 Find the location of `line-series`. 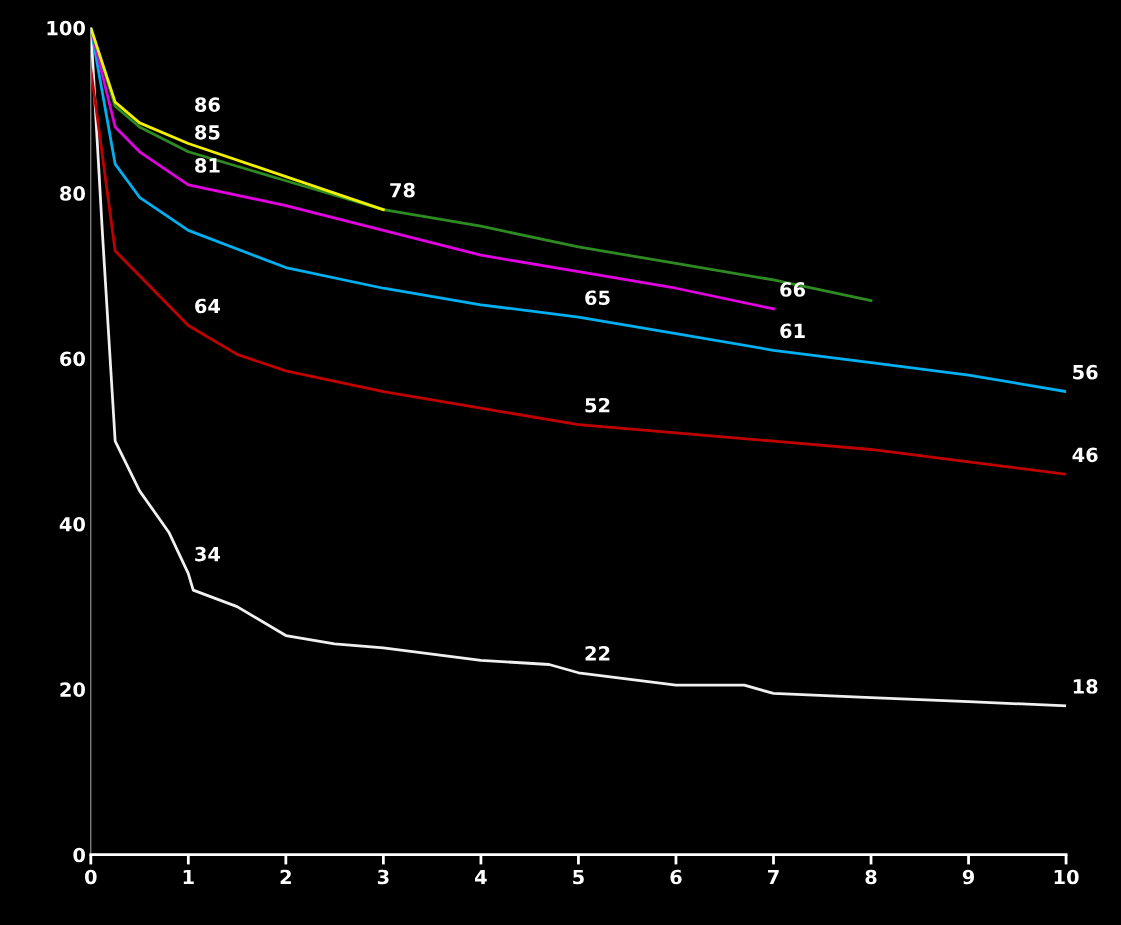

line-series is located at coordinates (237, 119).